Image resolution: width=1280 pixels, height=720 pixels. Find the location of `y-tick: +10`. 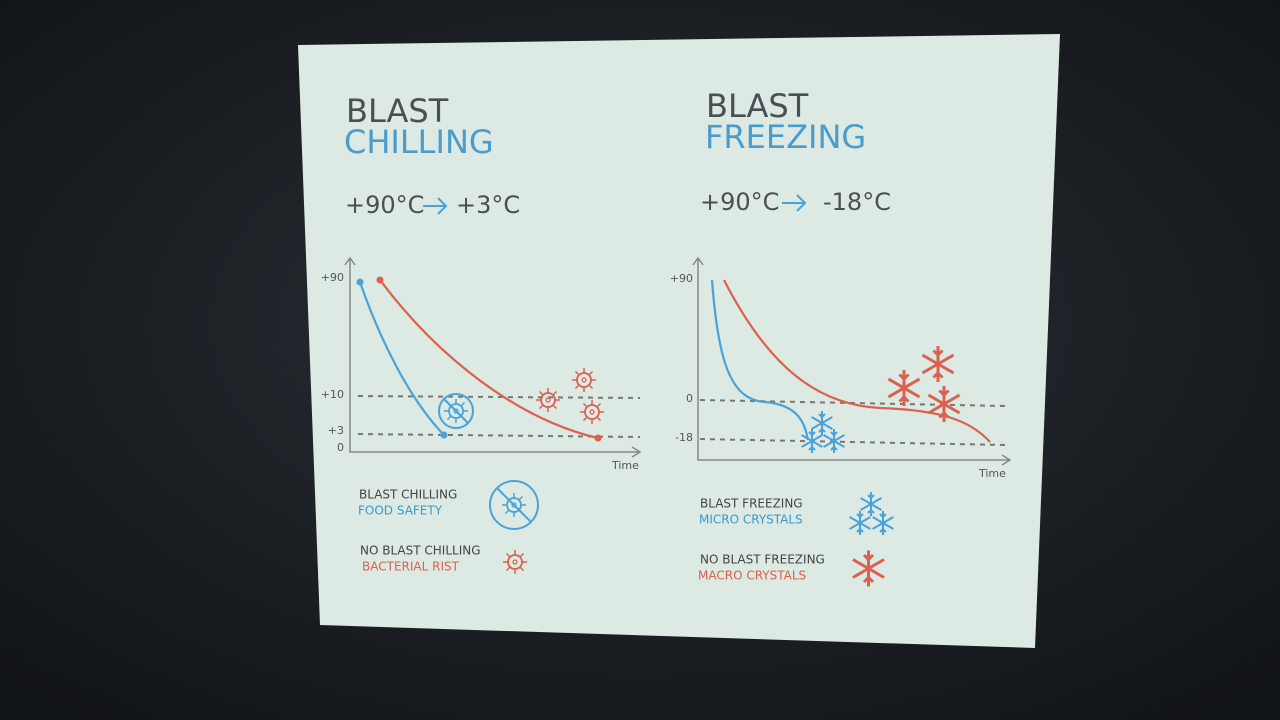

y-tick: +10 is located at coordinates (332, 394).